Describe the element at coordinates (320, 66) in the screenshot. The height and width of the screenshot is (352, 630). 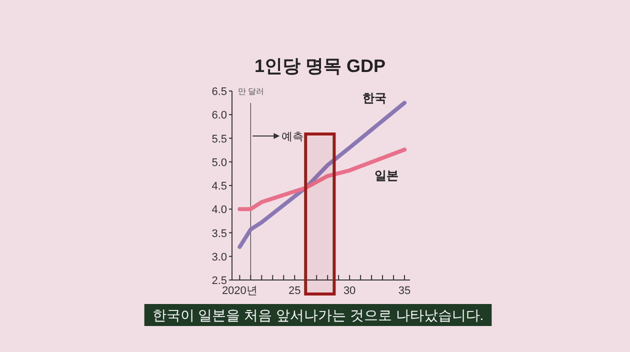
I see `chart-title: 1인당 명목 GDP` at that location.